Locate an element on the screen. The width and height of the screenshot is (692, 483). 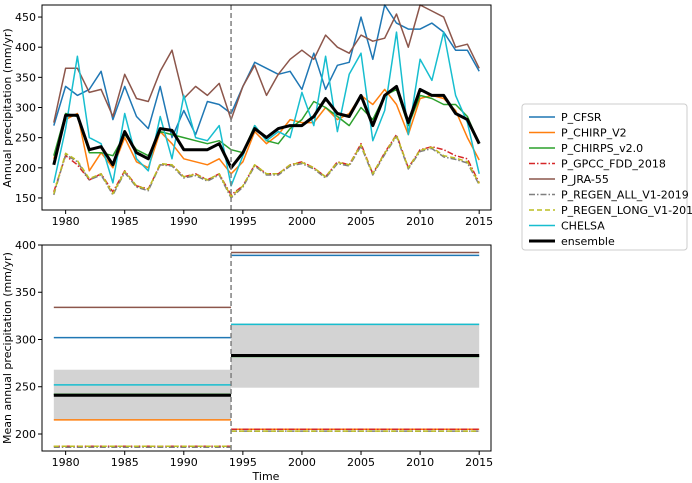
bottom-y-tick-label: 350 is located at coordinates (25, 292).